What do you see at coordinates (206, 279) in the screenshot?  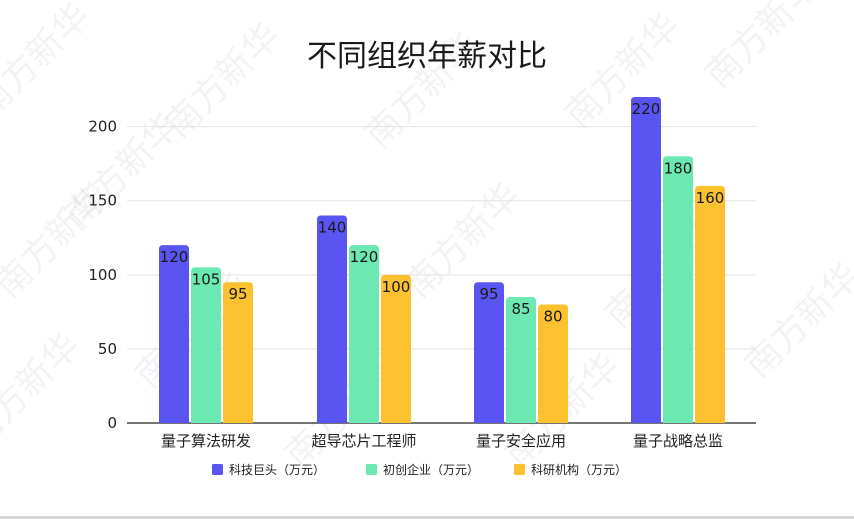 I see `bar-value-label: 105` at bounding box center [206, 279].